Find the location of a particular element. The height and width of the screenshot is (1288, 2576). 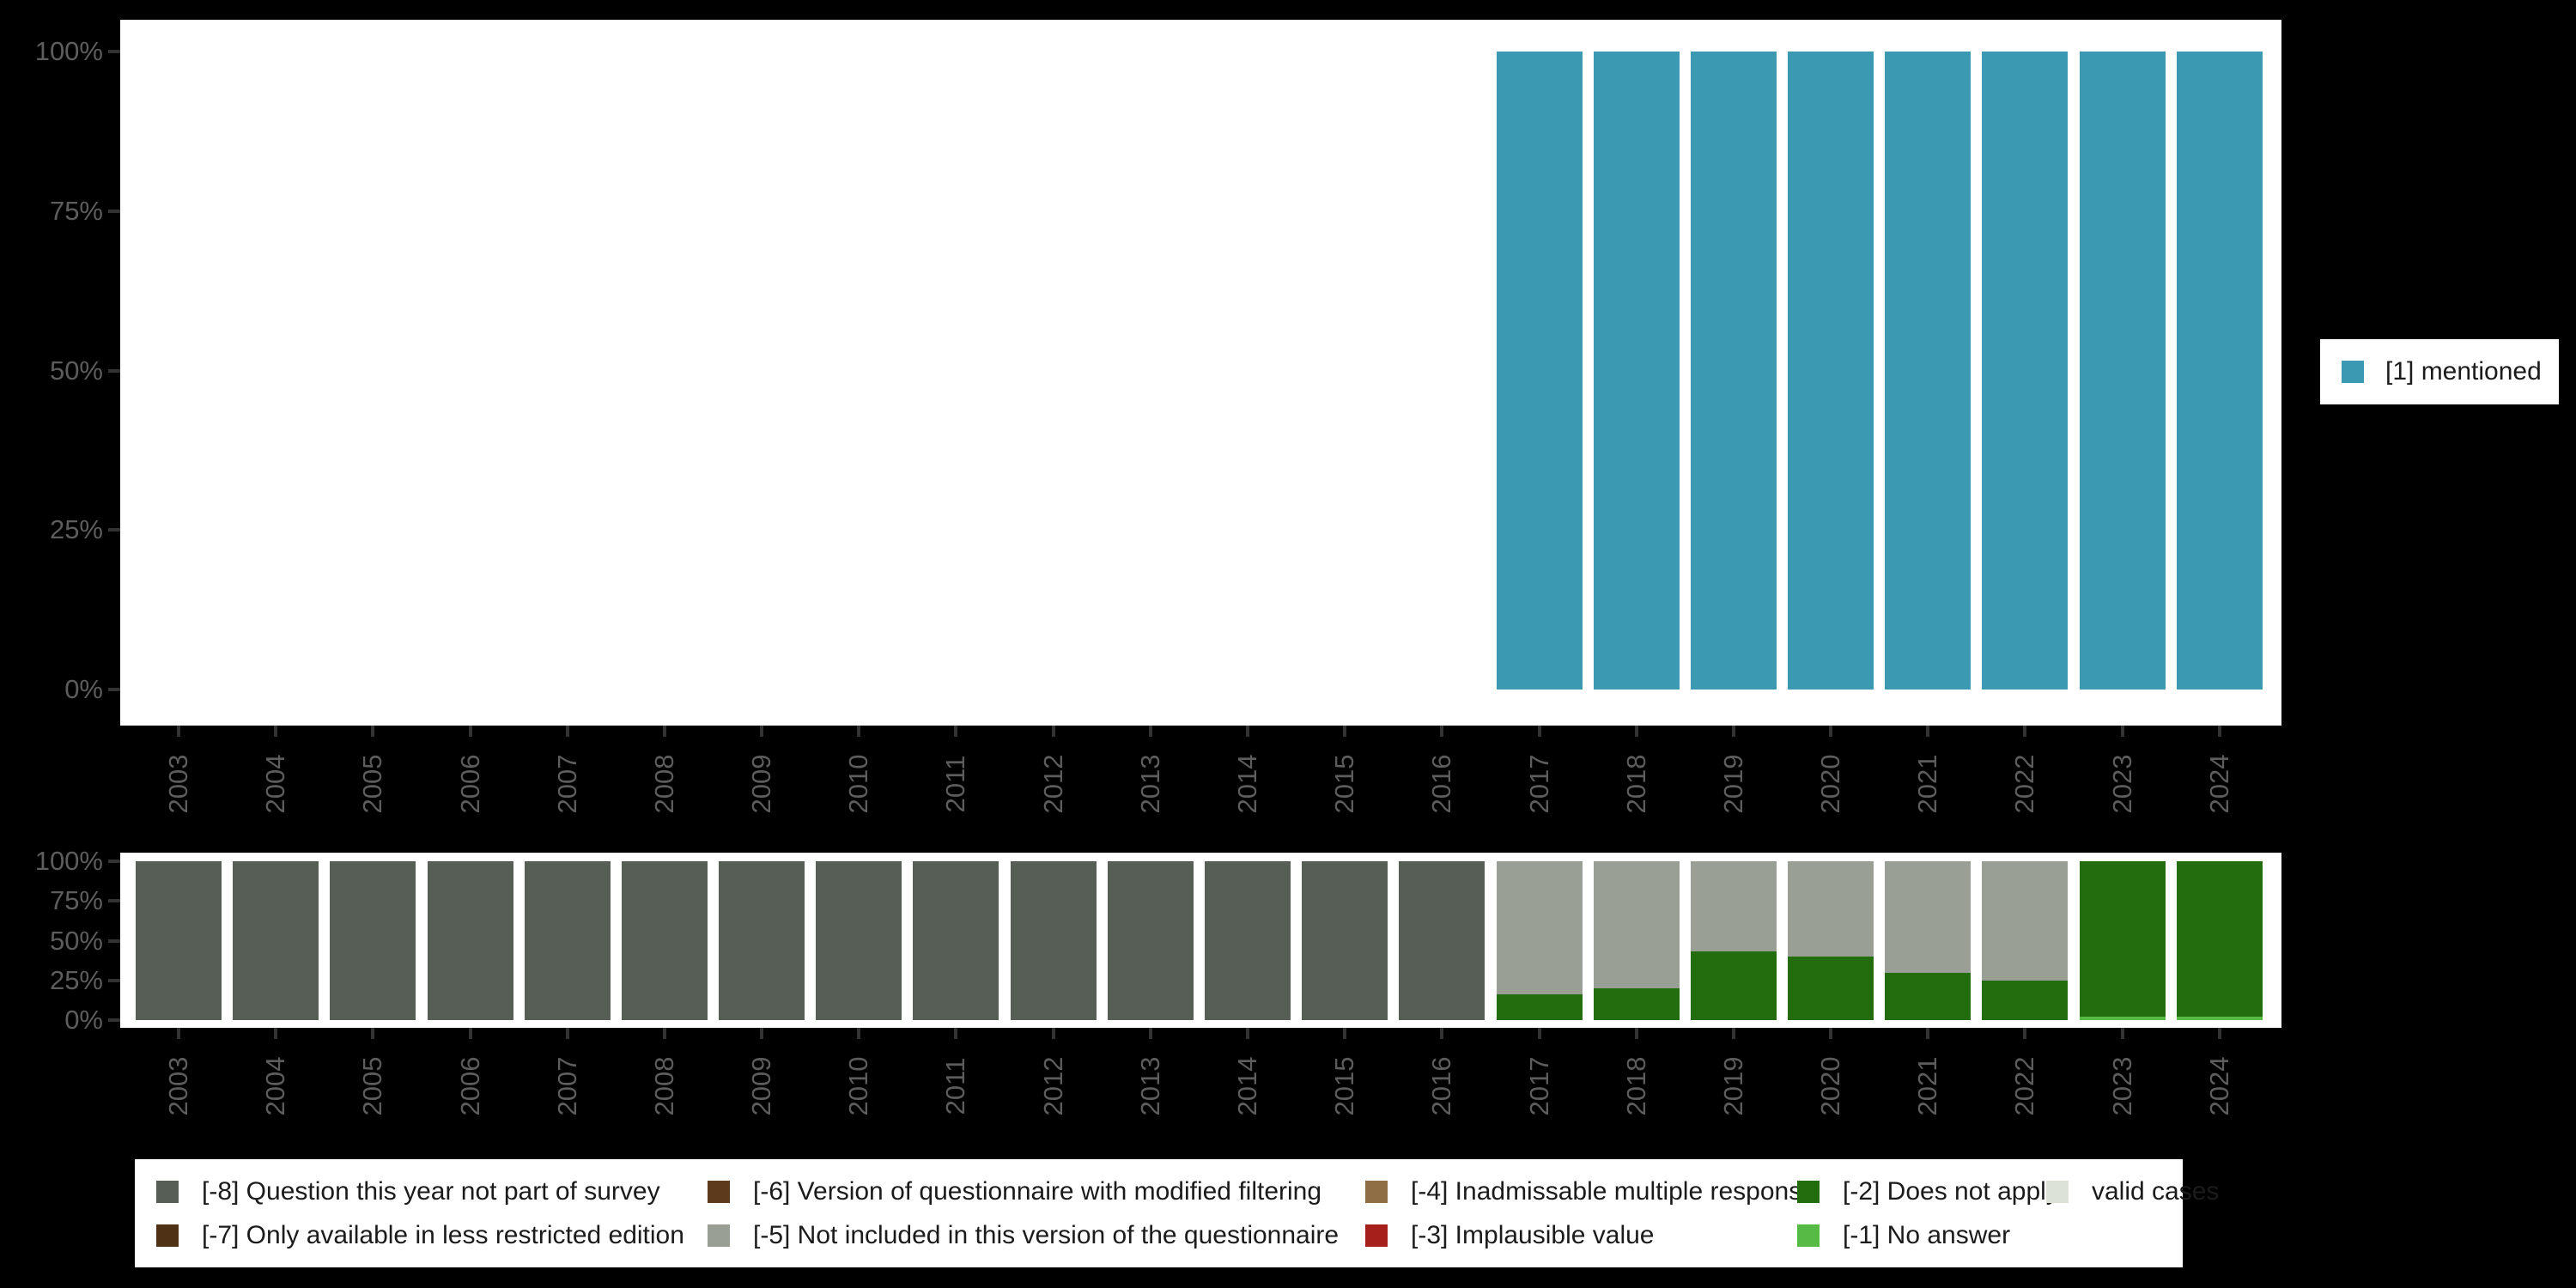

legend-label: [-1] No answer is located at coordinates (1927, 1235).